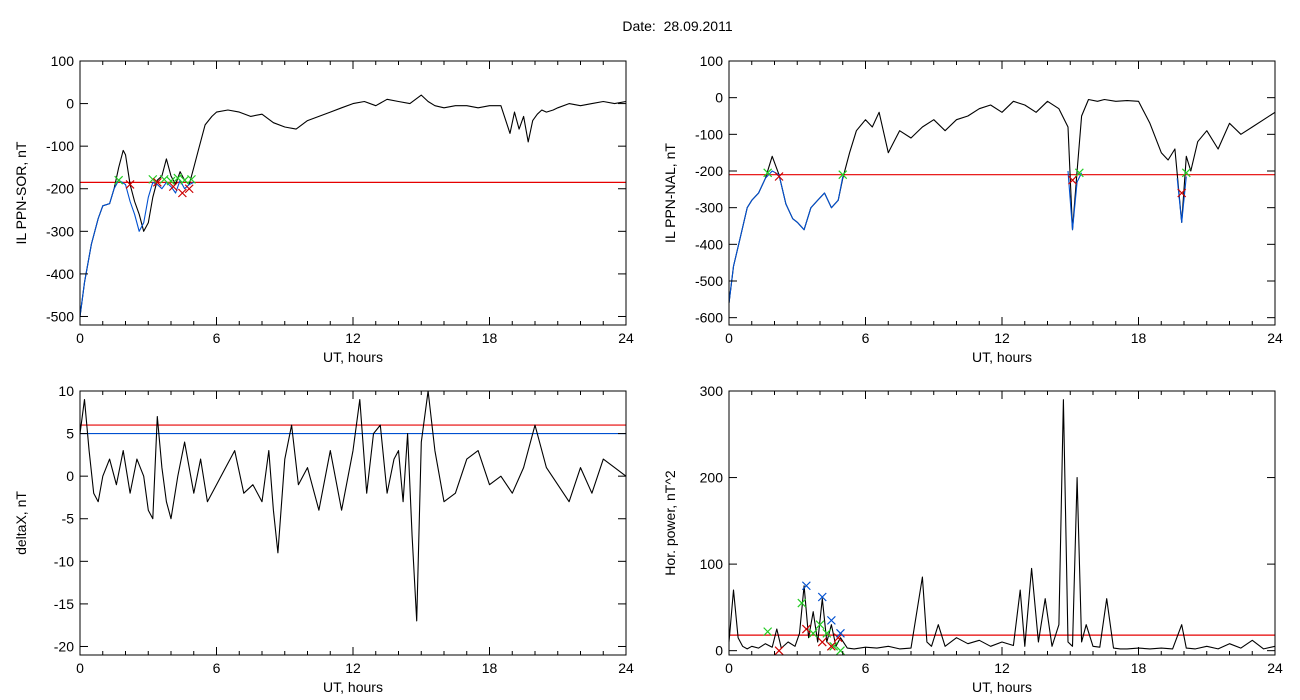 The height and width of the screenshot is (700, 1300). What do you see at coordinates (712, 391) in the screenshot?
I see `y-tick-label: 300` at bounding box center [712, 391].